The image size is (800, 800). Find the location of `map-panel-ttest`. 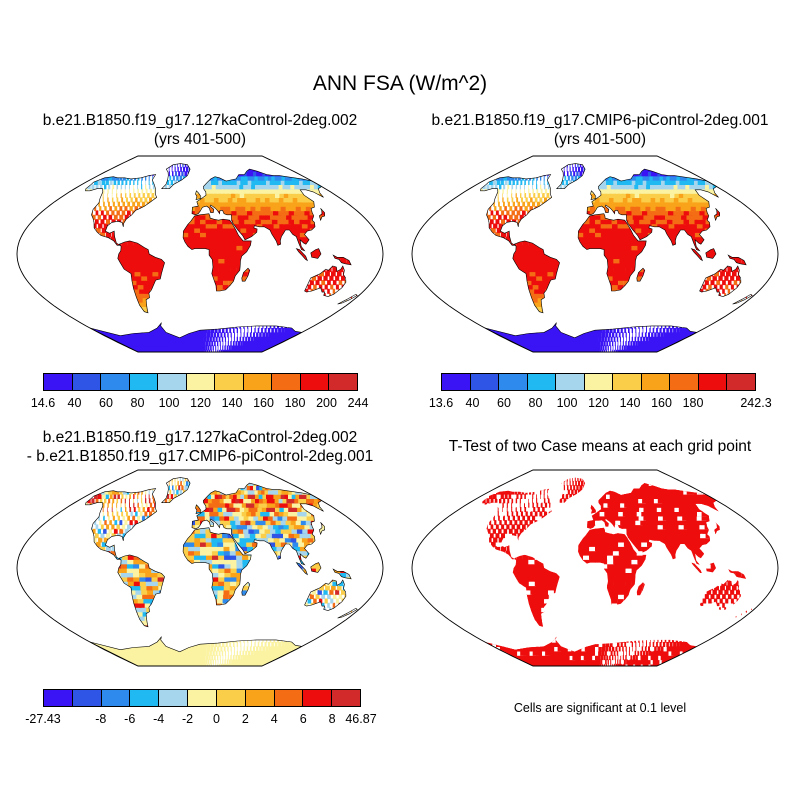

map-panel-ttest is located at coordinates (595, 568).